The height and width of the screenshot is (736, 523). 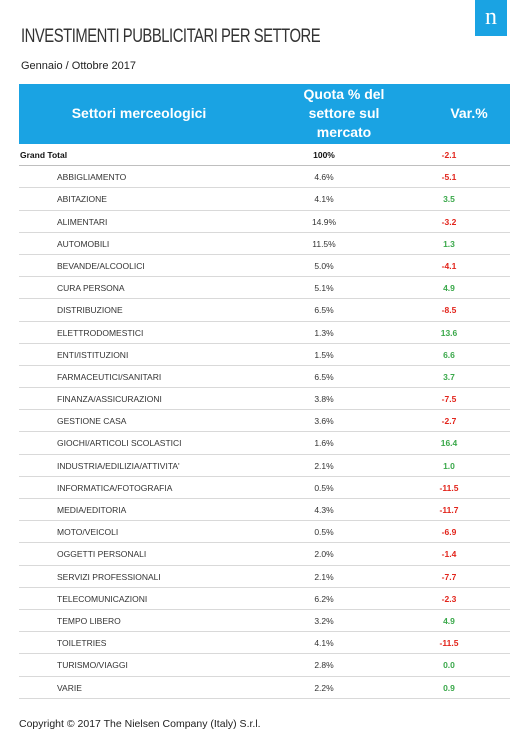 What do you see at coordinates (264, 532) in the screenshot?
I see `table-row: MOTO/VEICOLI 0.5% -6.9` at bounding box center [264, 532].